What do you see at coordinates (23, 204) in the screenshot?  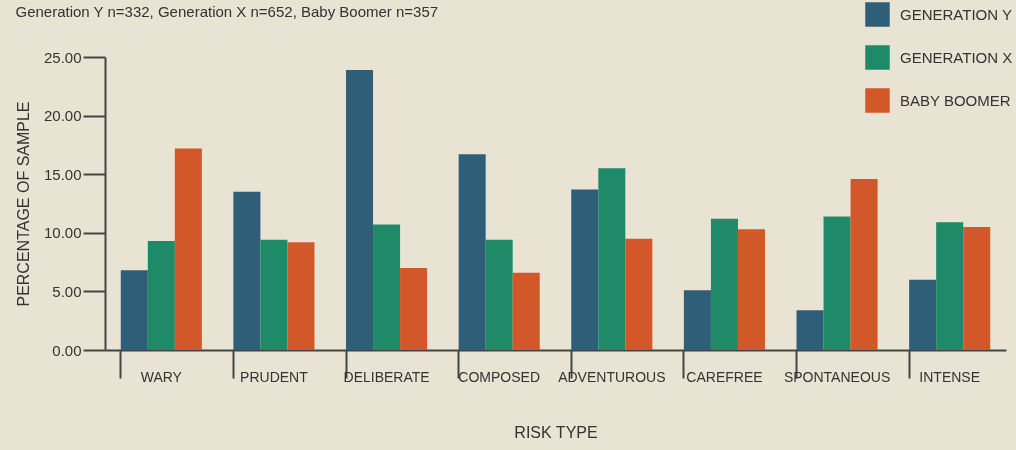 I see `y-axis-title: PERCENTAGE OF SAMPLE` at bounding box center [23, 204].